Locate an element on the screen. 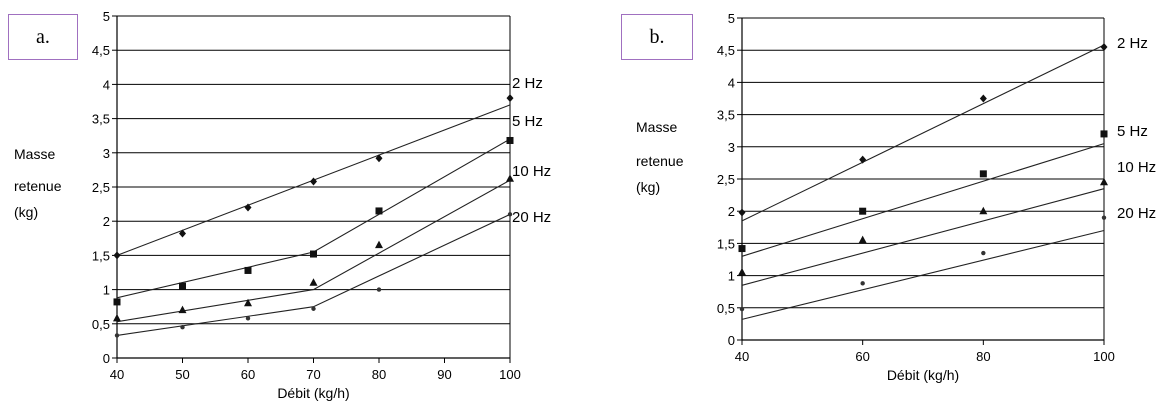 Image resolution: width=1168 pixels, height=416 pixels. x-tick-label: 90 is located at coordinates (444, 374).